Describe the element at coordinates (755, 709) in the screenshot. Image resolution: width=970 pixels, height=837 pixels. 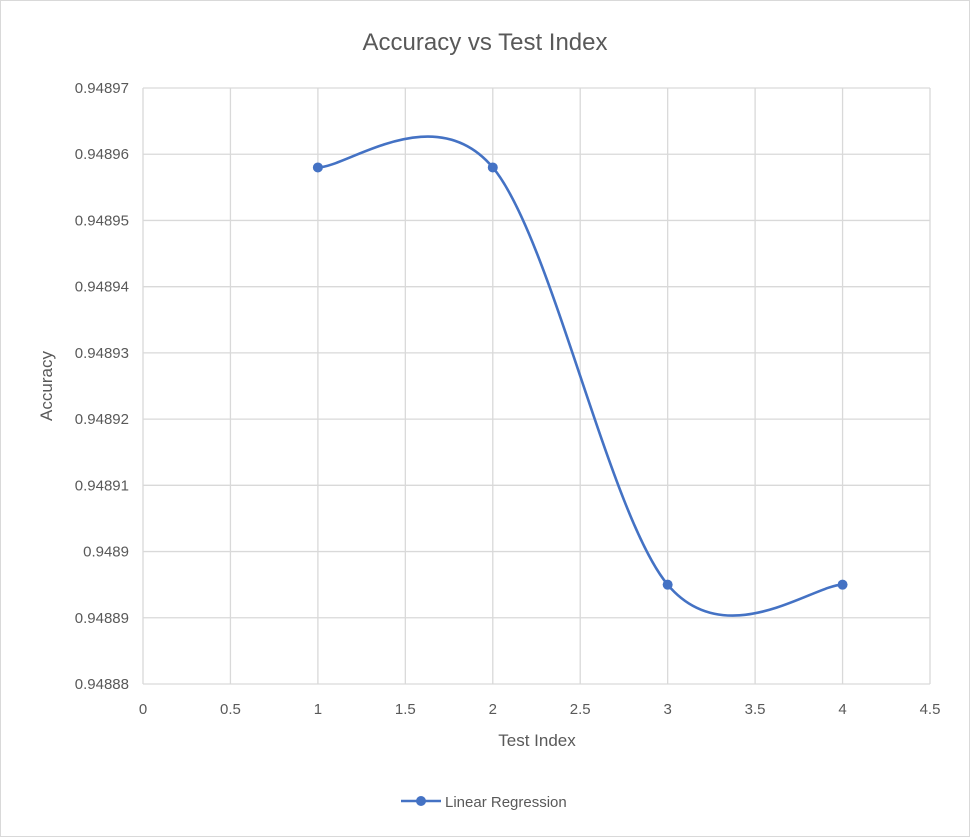
I see `x-tick-label: 3.5` at that location.